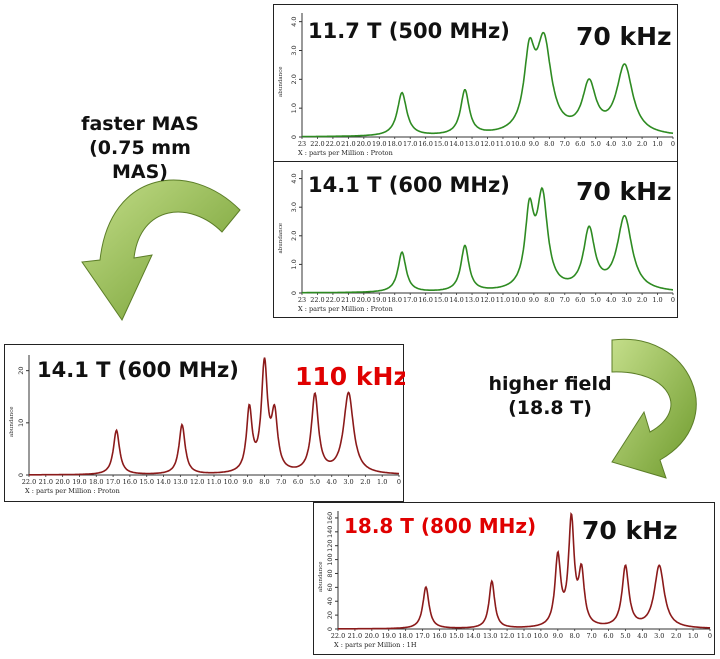 The height and width of the screenshot is (659, 720). Describe the element at coordinates (294, 264) in the screenshot. I see `y-tick-label: 1.0` at that location.